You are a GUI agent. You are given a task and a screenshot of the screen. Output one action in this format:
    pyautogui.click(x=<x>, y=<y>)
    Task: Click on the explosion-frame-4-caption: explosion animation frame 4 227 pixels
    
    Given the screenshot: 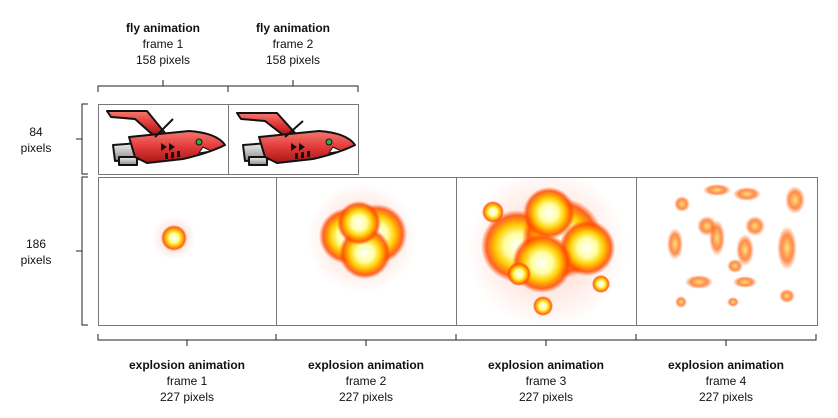 What is the action you would take?
    pyautogui.click(x=726, y=381)
    